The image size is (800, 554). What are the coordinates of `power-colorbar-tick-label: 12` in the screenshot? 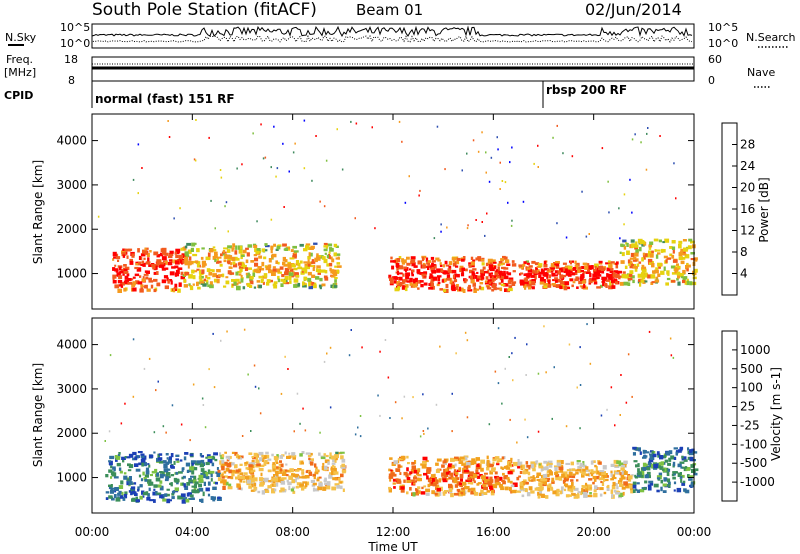 It's located at (747, 231).